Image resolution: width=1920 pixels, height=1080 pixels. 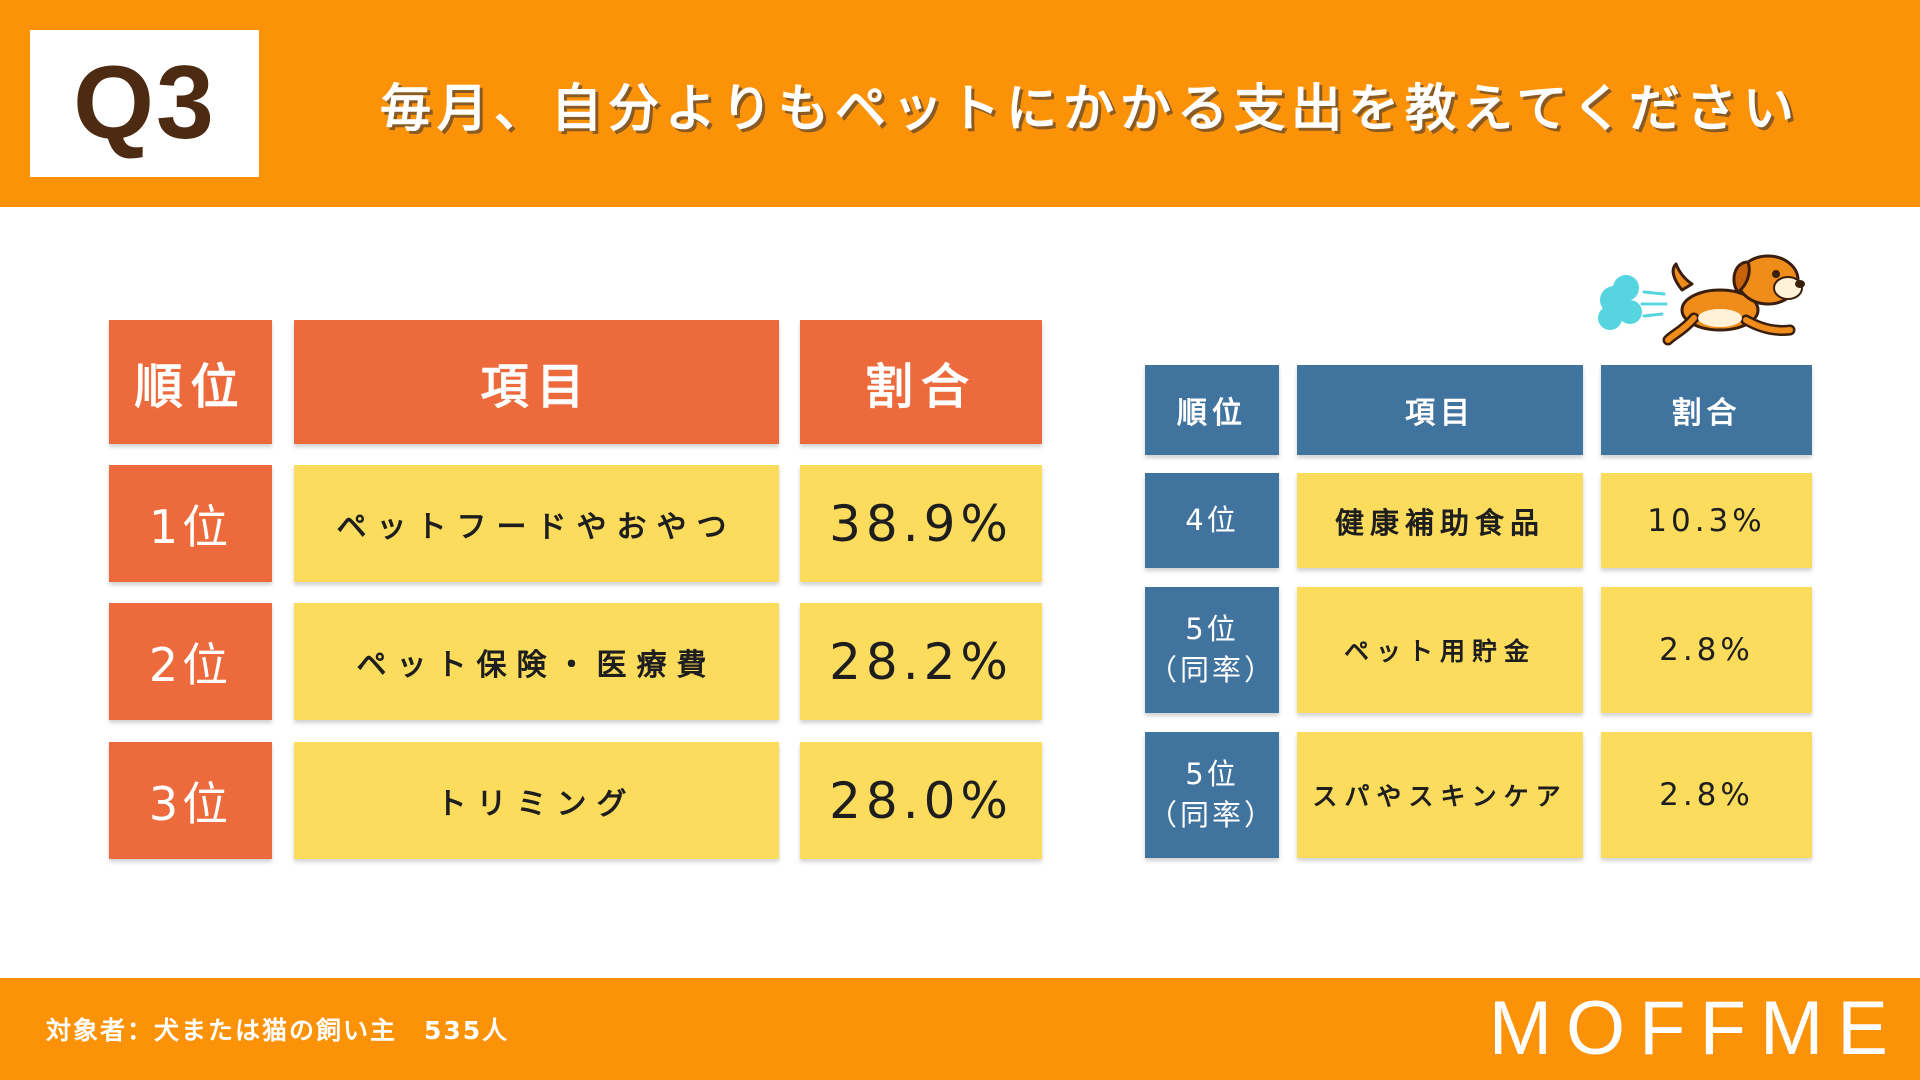 I want to click on percent-cell: 10.3%, so click(x=1706, y=520).